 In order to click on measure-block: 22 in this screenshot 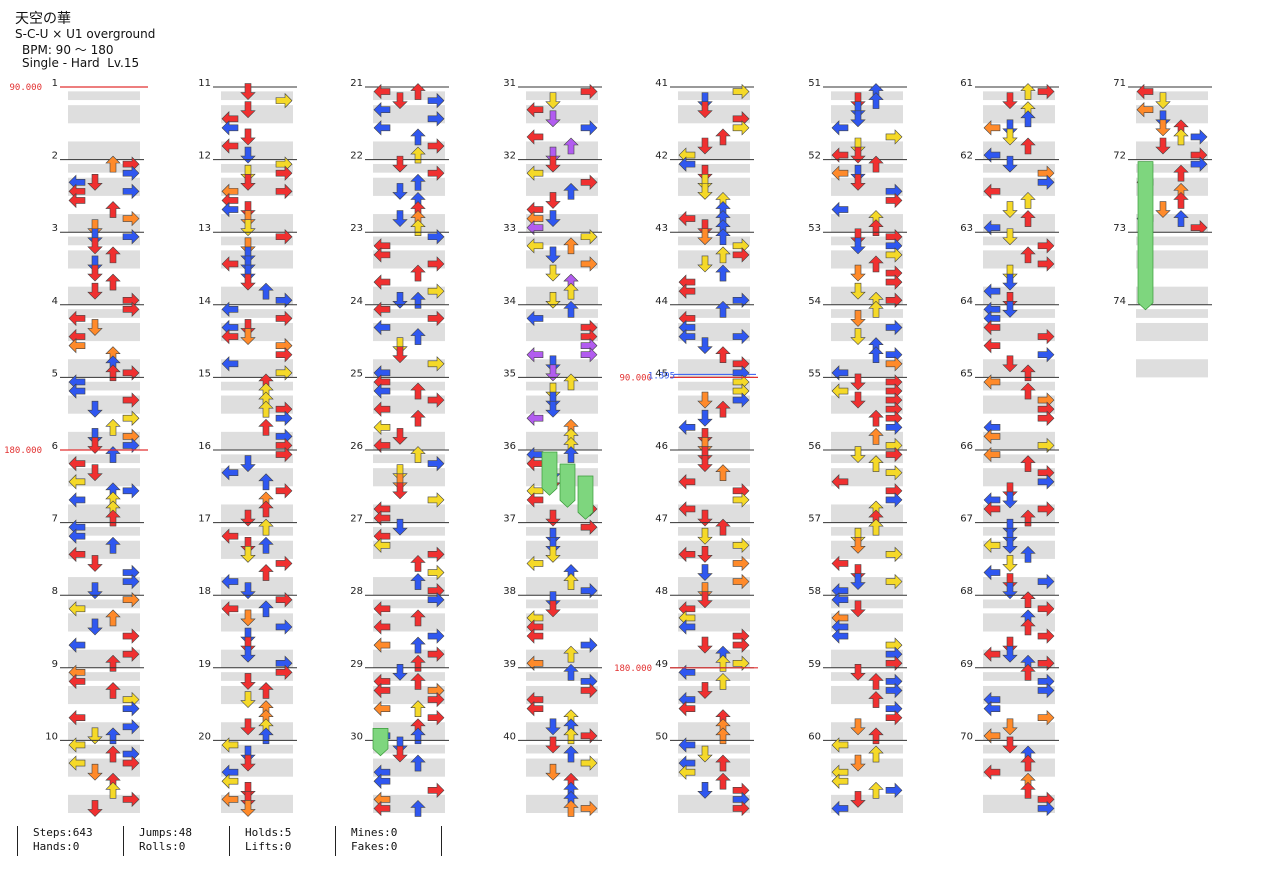, I will do `click(399, 193)`.